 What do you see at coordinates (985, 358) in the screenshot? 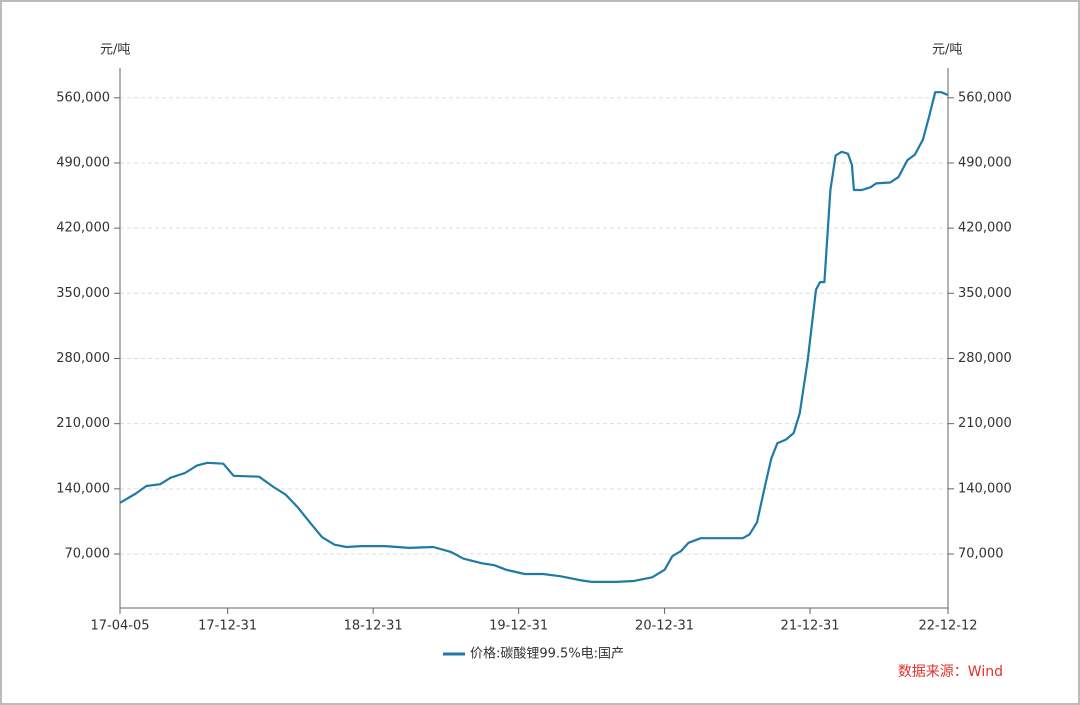
I see `y2-tick-label: 280,000` at bounding box center [985, 358].